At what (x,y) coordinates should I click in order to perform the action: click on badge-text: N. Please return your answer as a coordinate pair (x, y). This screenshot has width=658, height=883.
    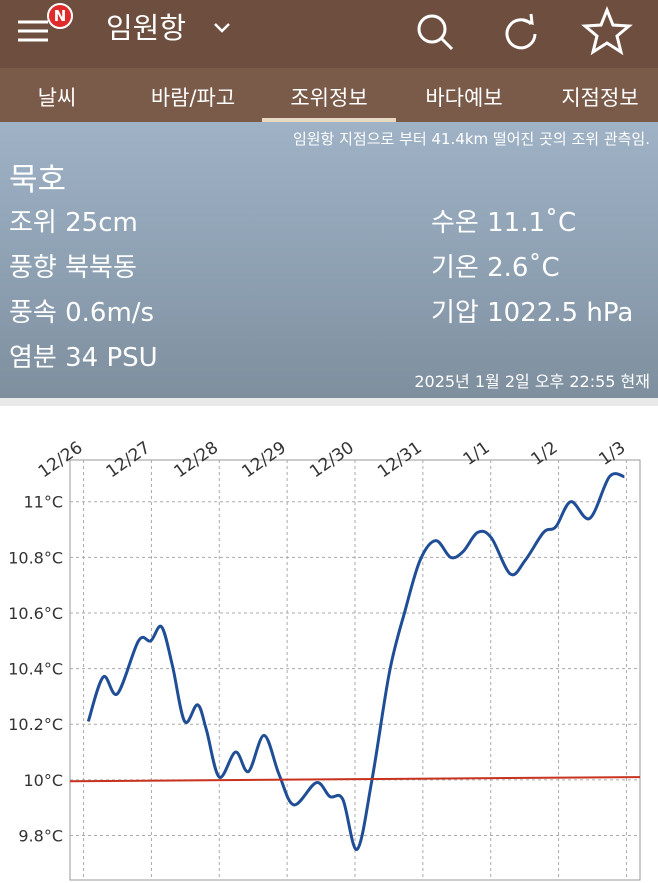
    Looking at the image, I should click on (60, 16).